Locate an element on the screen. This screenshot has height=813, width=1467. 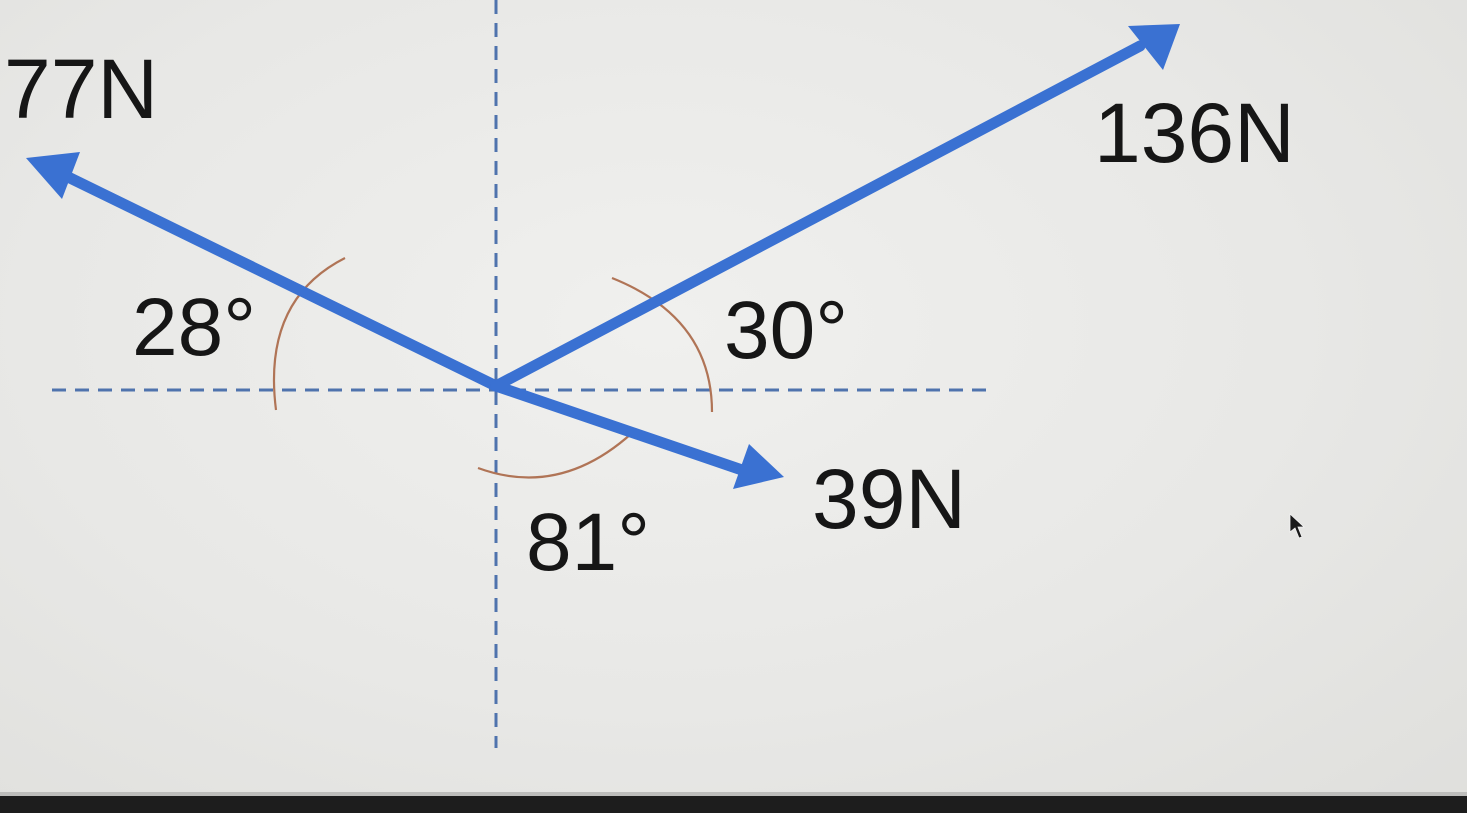
force-label-77n: 77N is located at coordinates (81, 89).